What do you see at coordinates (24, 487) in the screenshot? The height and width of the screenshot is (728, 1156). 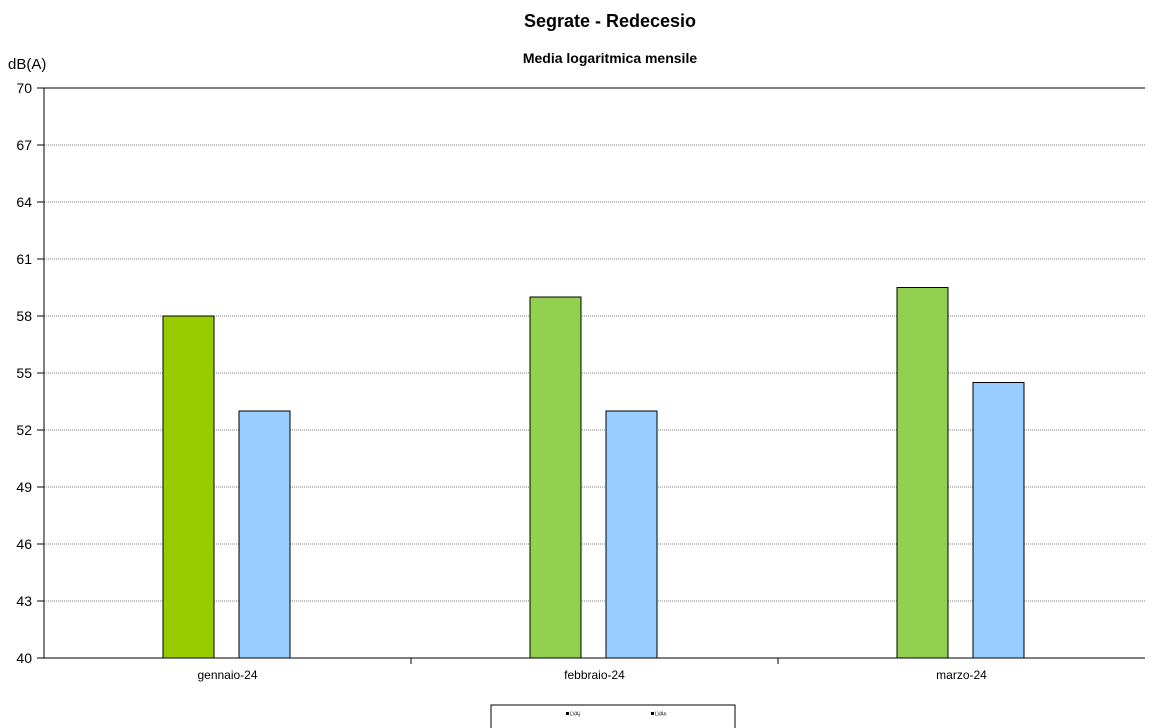 I see `y-tick-label: 49` at bounding box center [24, 487].